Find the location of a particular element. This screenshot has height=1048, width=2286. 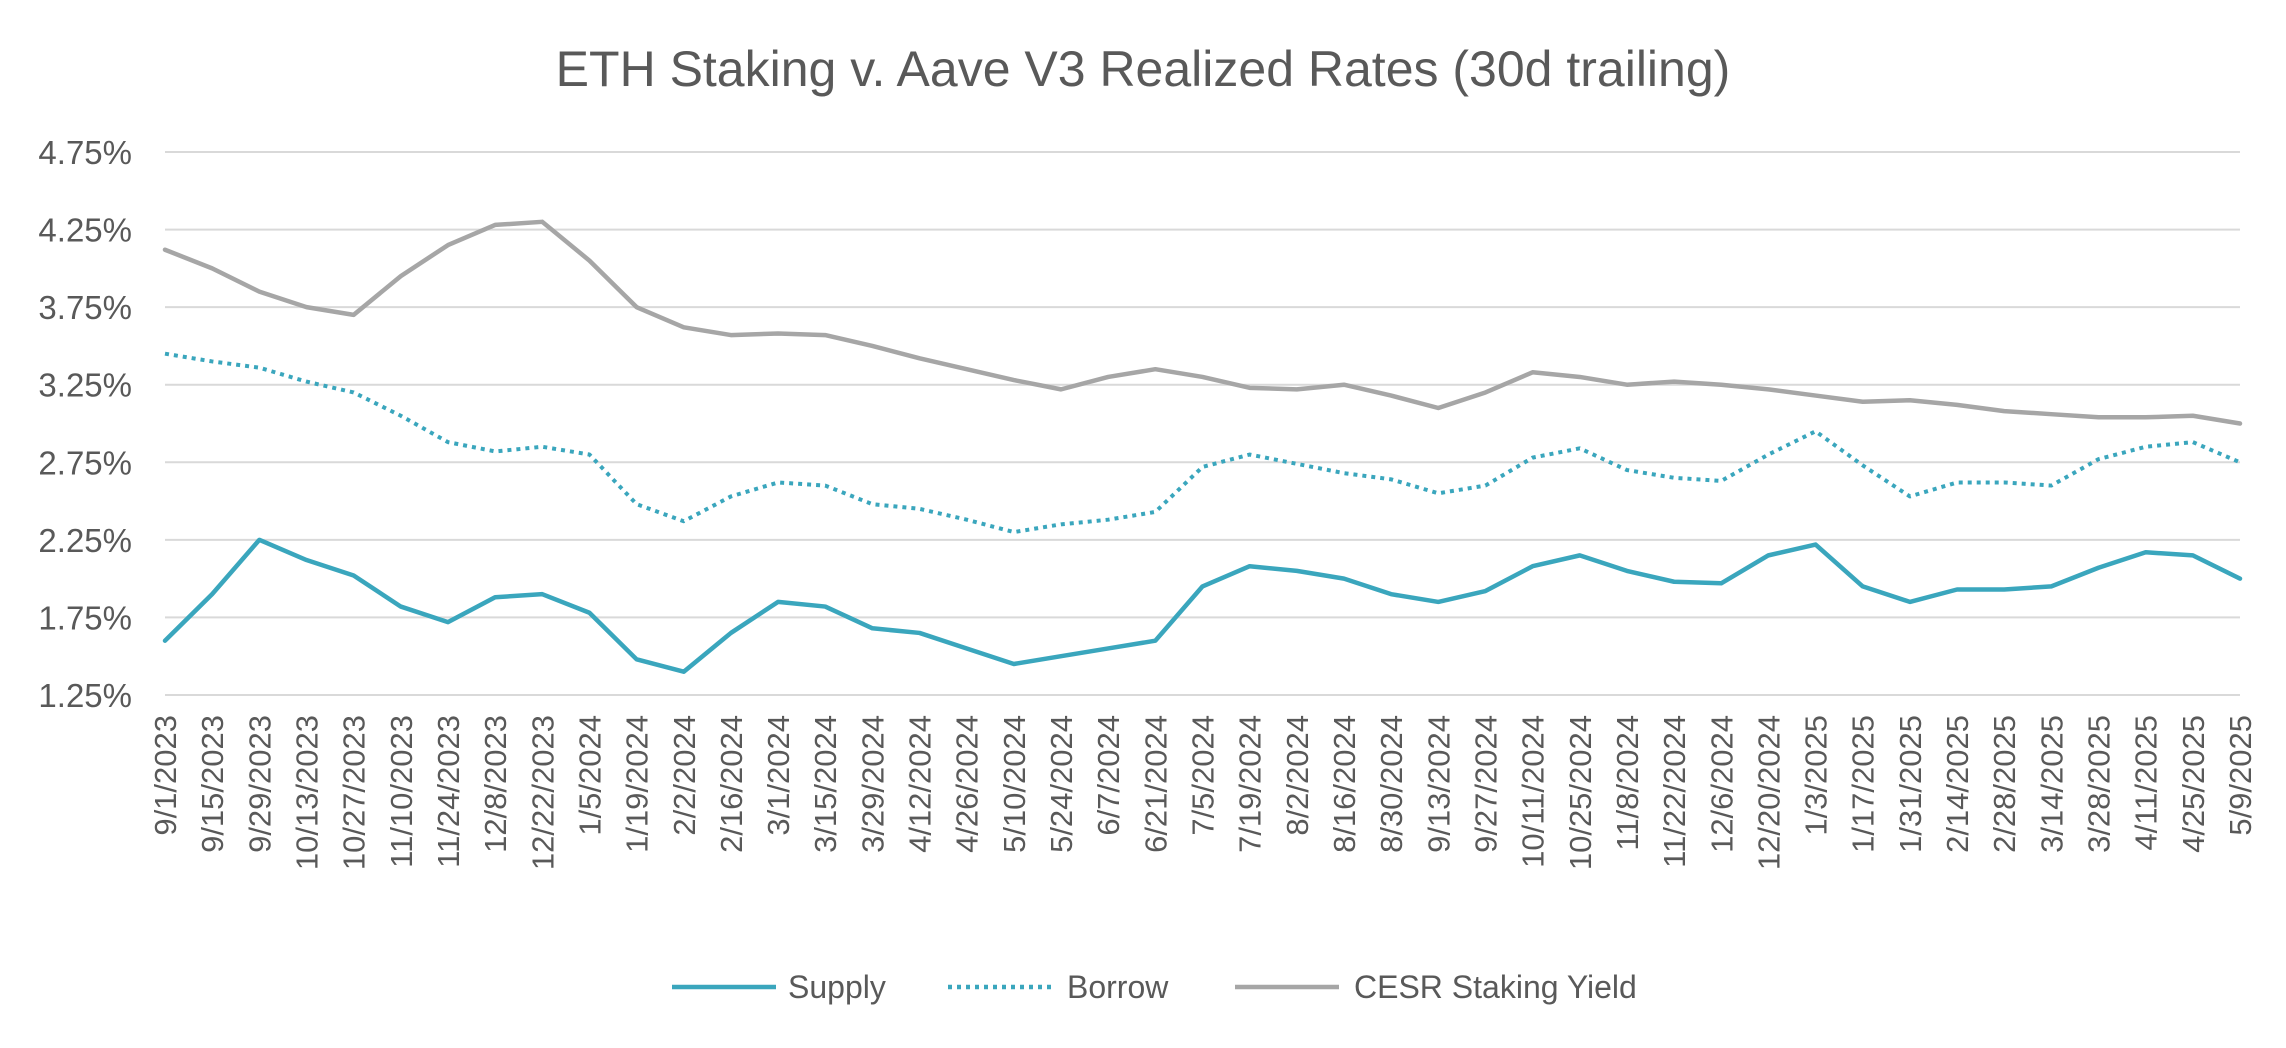

y-tick-label: 3.25% is located at coordinates (85, 385).